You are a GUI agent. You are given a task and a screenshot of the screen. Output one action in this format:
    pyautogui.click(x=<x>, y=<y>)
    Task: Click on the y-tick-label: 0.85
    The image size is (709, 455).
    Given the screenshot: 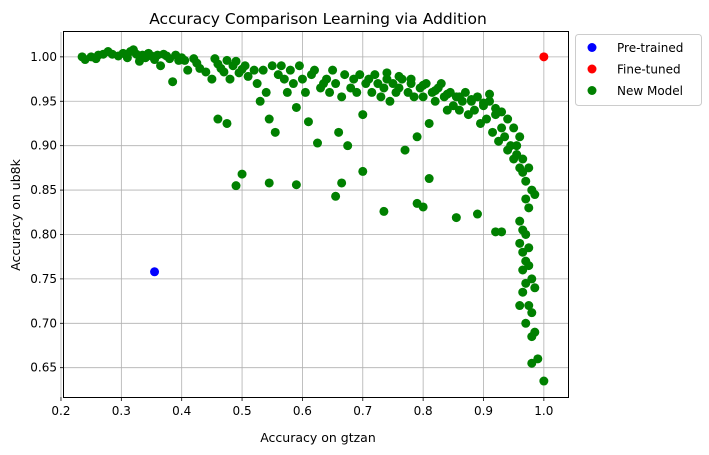 What is the action you would take?
    pyautogui.click(x=43, y=190)
    